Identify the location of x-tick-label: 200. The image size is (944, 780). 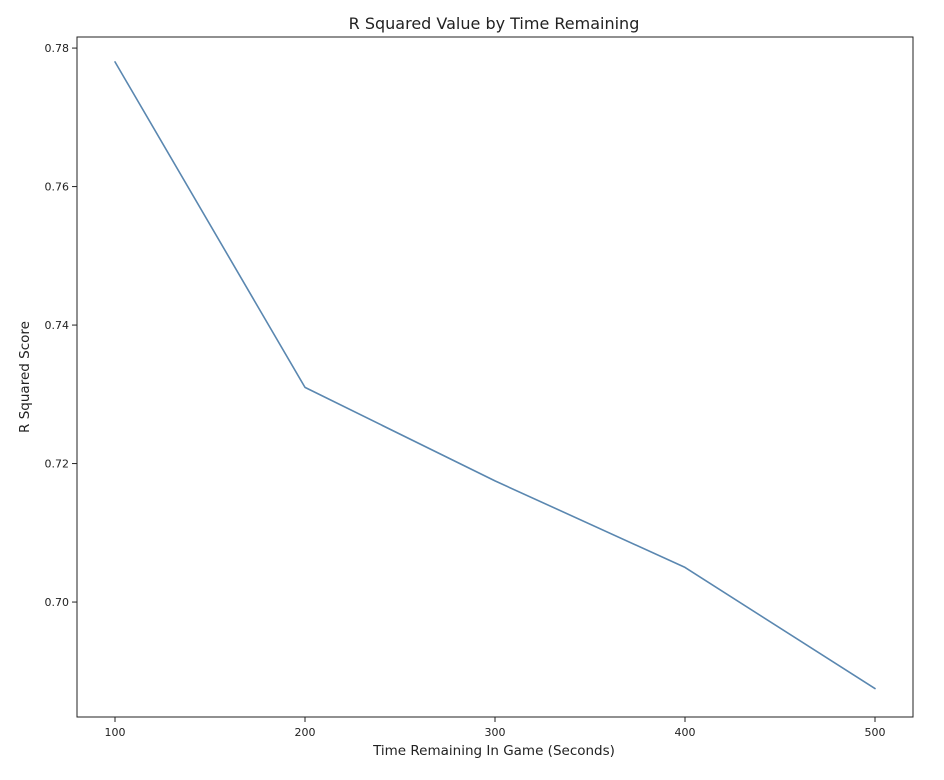
(305, 732).